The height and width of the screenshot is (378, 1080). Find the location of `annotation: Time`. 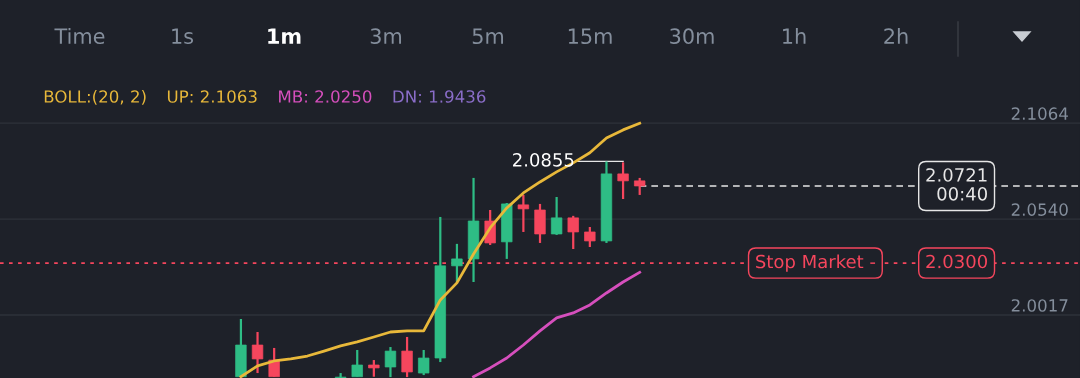

annotation: Time is located at coordinates (79, 36).